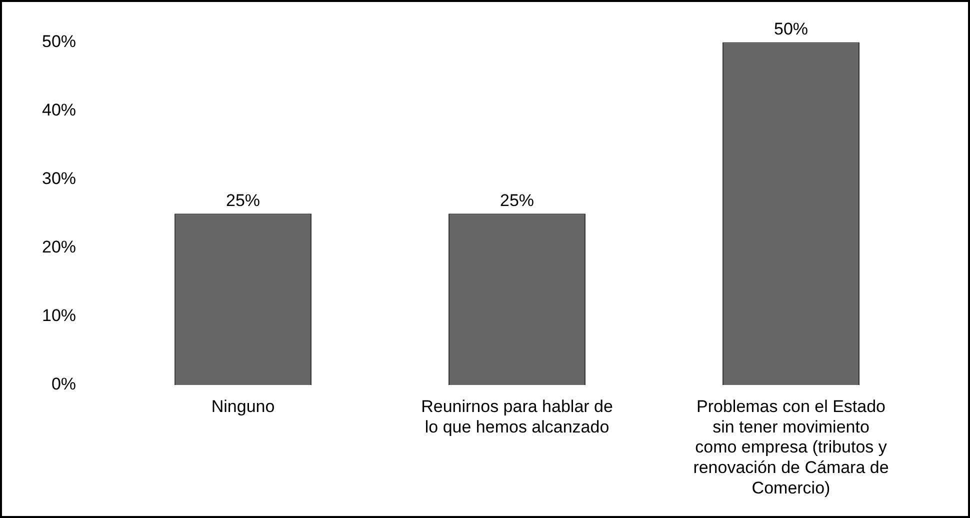 Image resolution: width=970 pixels, height=518 pixels. Describe the element at coordinates (59, 41) in the screenshot. I see `y-tick-label: 50%` at that location.